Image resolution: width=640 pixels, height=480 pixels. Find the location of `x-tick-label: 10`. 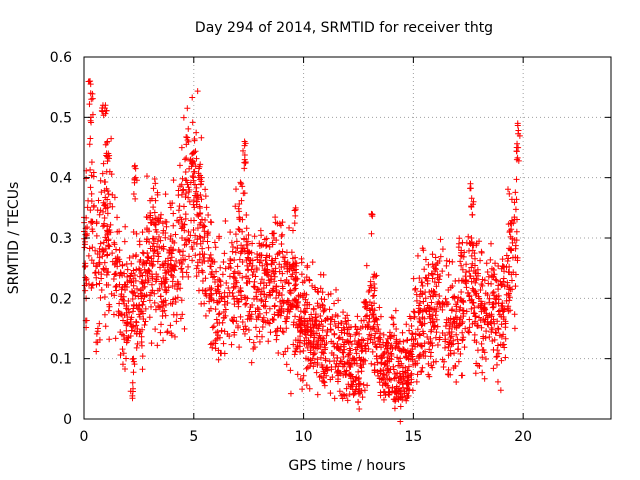

x-tick-label: 10 is located at coordinates (304, 437).